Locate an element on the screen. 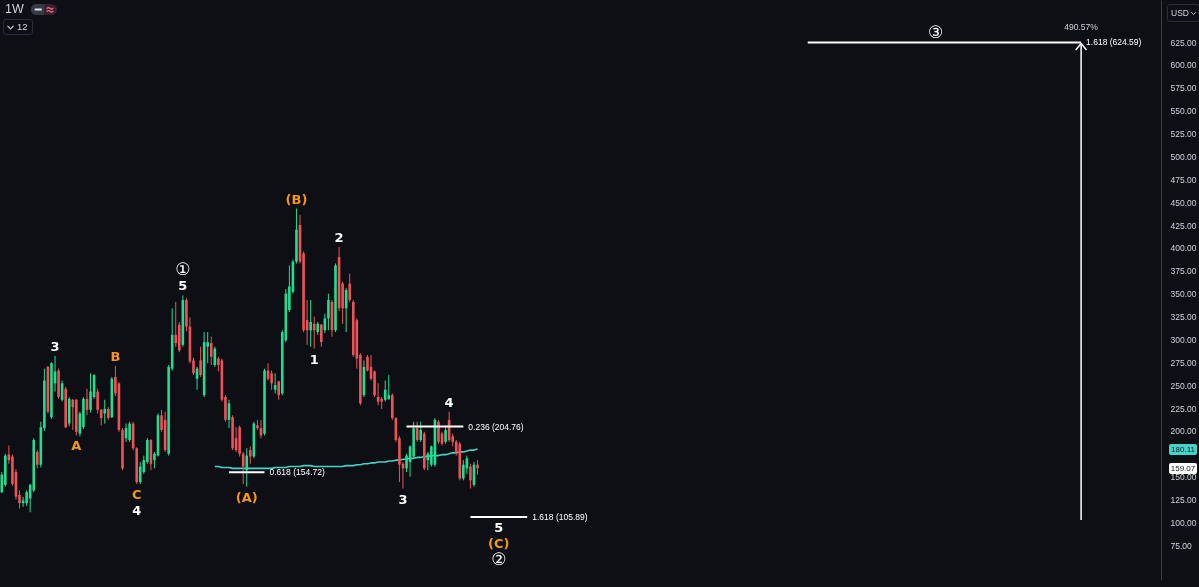 Image resolution: width=1199 pixels, height=587 pixels. y-tick-label: 450.00 is located at coordinates (1183, 202).